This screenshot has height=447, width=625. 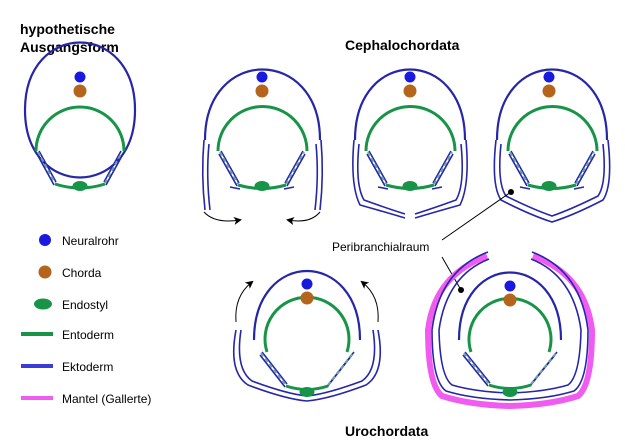 I want to click on arrow-fold-left, so click(x=222, y=218).